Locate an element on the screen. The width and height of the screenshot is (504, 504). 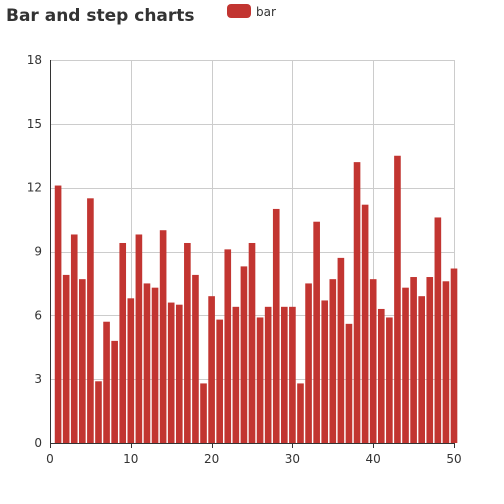
y-tick-label: 3 is located at coordinates (38, 379).